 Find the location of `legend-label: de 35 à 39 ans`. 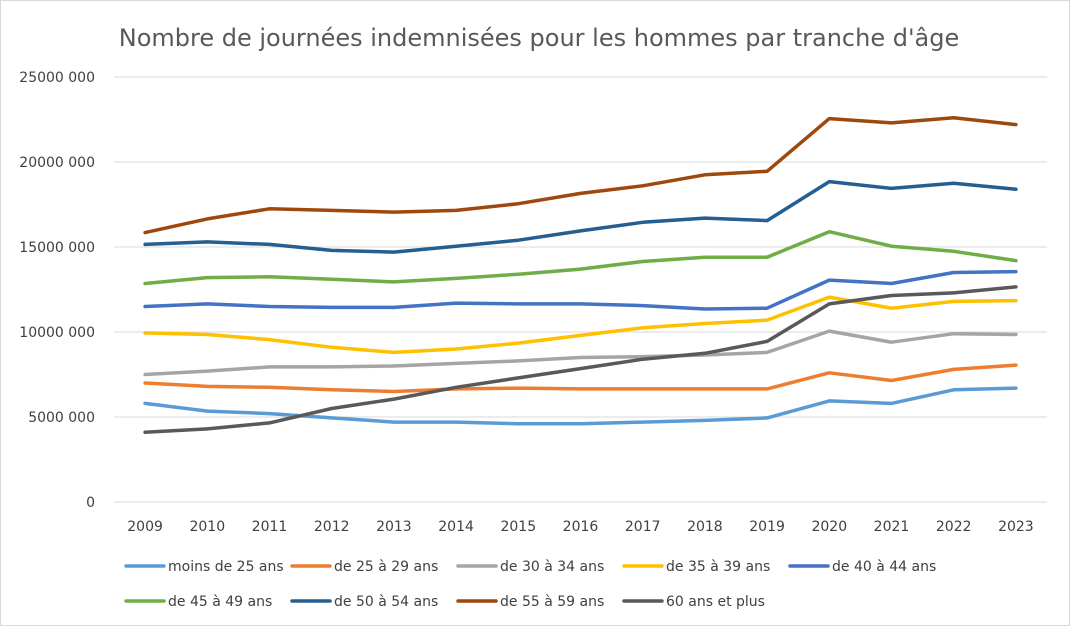

legend-label: de 35 à 39 ans is located at coordinates (718, 567).